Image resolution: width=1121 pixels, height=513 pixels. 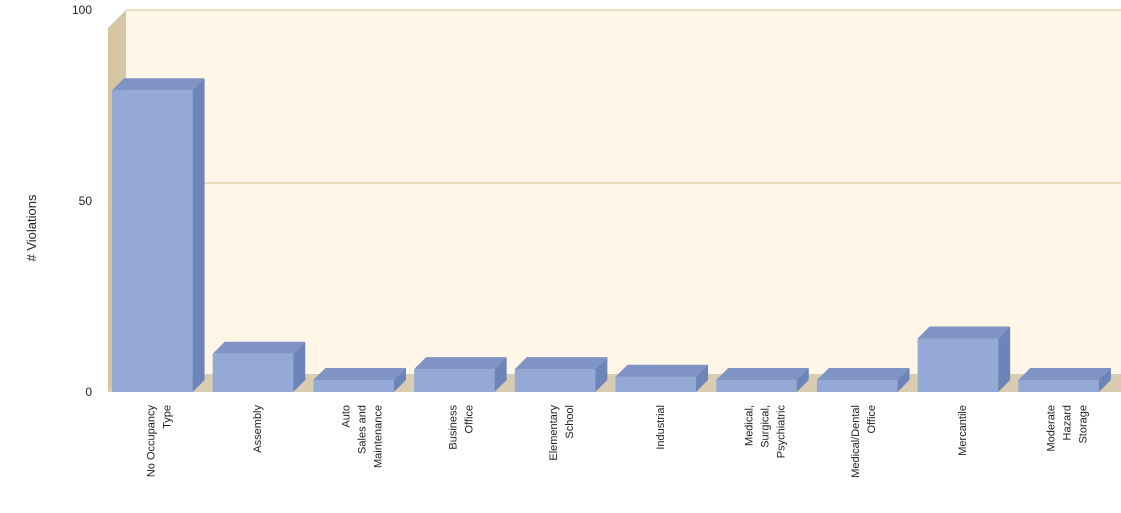 I want to click on y-tick-label: 0, so click(x=88, y=392).